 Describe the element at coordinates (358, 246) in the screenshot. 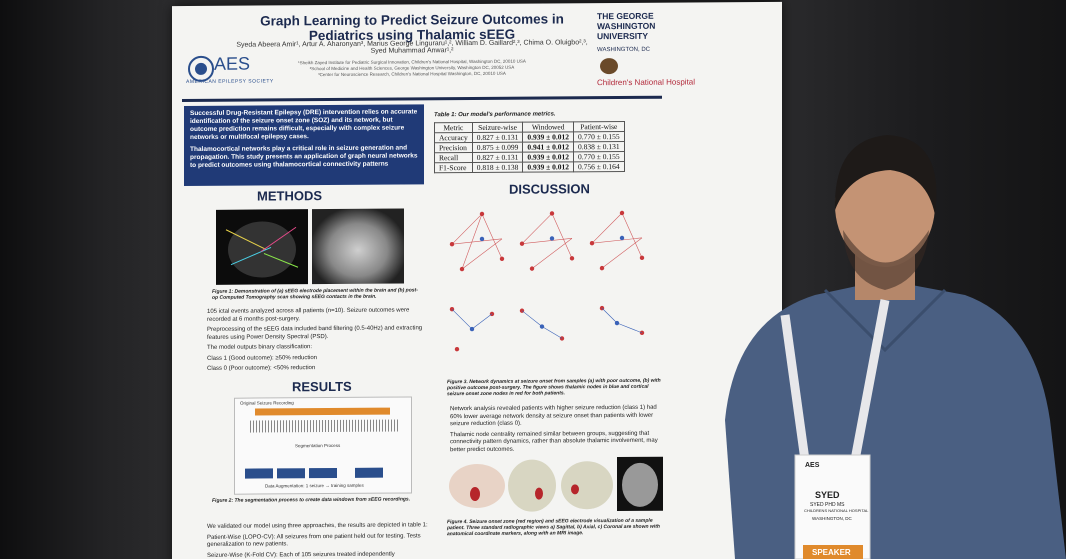

I see `ct-scan-image` at that location.